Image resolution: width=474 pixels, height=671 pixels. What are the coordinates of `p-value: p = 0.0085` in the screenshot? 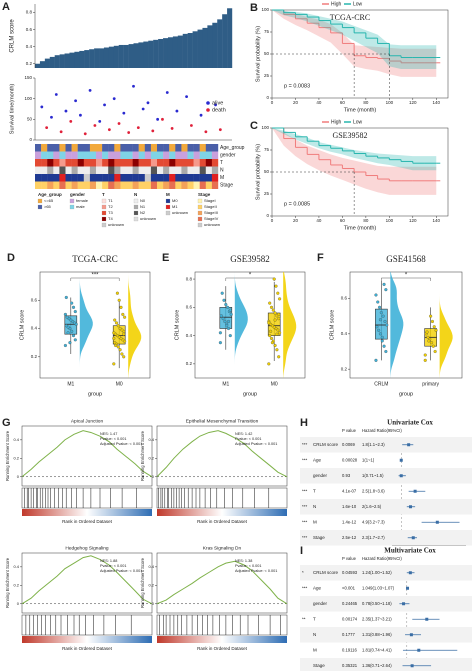 It's located at (297, 204).